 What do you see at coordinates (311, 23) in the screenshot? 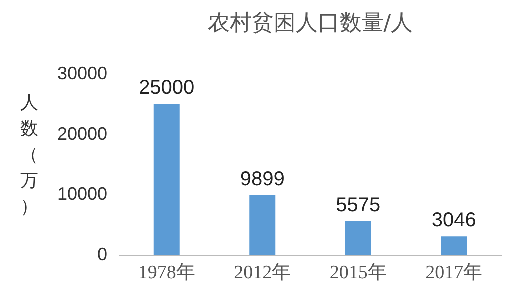
I see `chart-title: 农村贫困人口数量/人` at bounding box center [311, 23].